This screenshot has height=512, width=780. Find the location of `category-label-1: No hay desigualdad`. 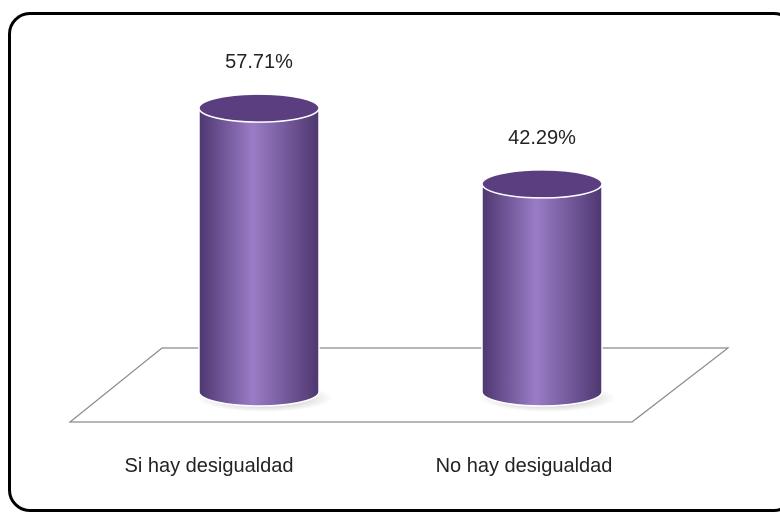

category-label-1: No hay desigualdad is located at coordinates (524, 466).